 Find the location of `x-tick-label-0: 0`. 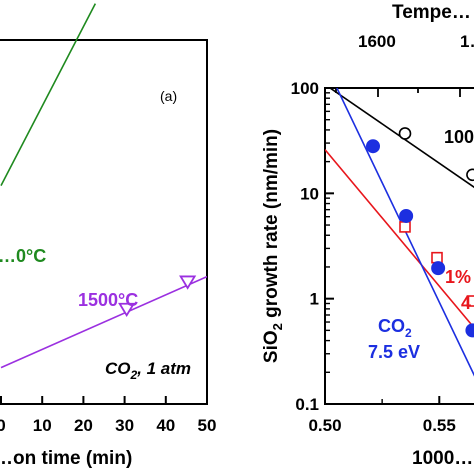

x-tick-label-0: 0 is located at coordinates (3, 425).